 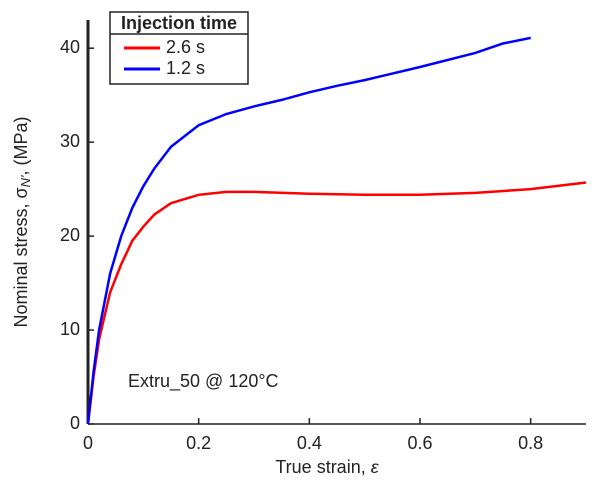 I want to click on legend-title: Injection time, so click(x=179, y=23).